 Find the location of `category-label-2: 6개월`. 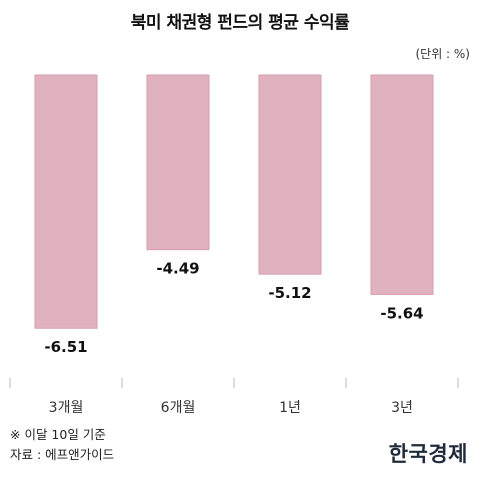

category-label-2: 6개월 is located at coordinates (178, 408).